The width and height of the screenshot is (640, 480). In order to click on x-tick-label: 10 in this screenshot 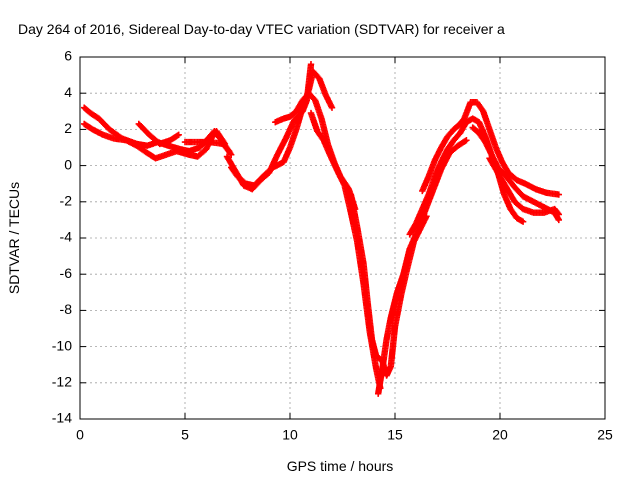, I will do `click(290, 434)`.